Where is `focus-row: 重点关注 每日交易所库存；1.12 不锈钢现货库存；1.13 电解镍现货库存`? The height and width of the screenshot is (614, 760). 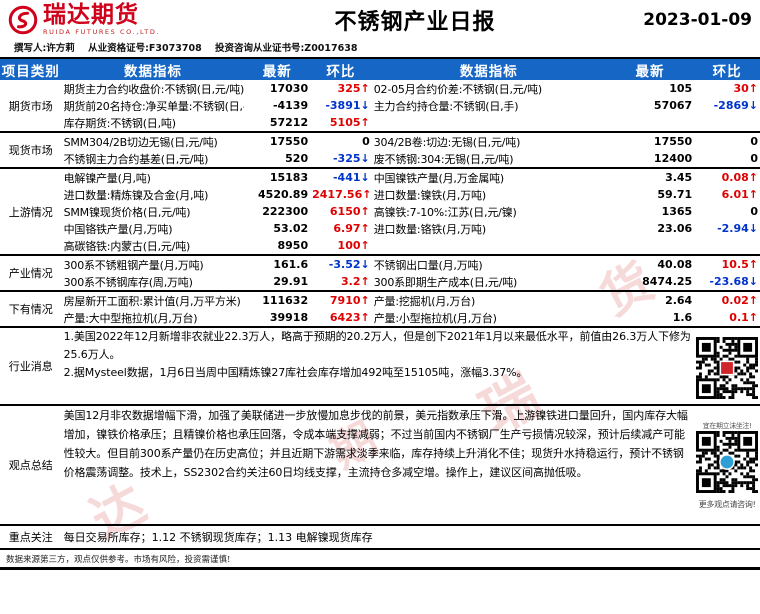 focus-row: 重点关注 每日交易所库存；1.12 不锈钢现货库存；1.13 电解镍现货库存 is located at coordinates (380, 536).